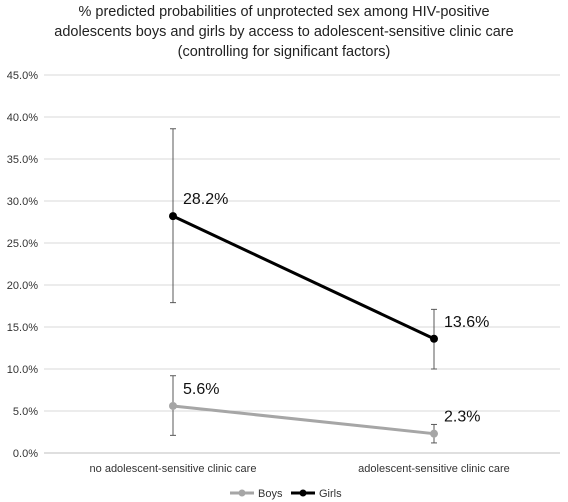 The height and width of the screenshot is (502, 568). I want to click on legend: Boys Girls, so click(286, 494).